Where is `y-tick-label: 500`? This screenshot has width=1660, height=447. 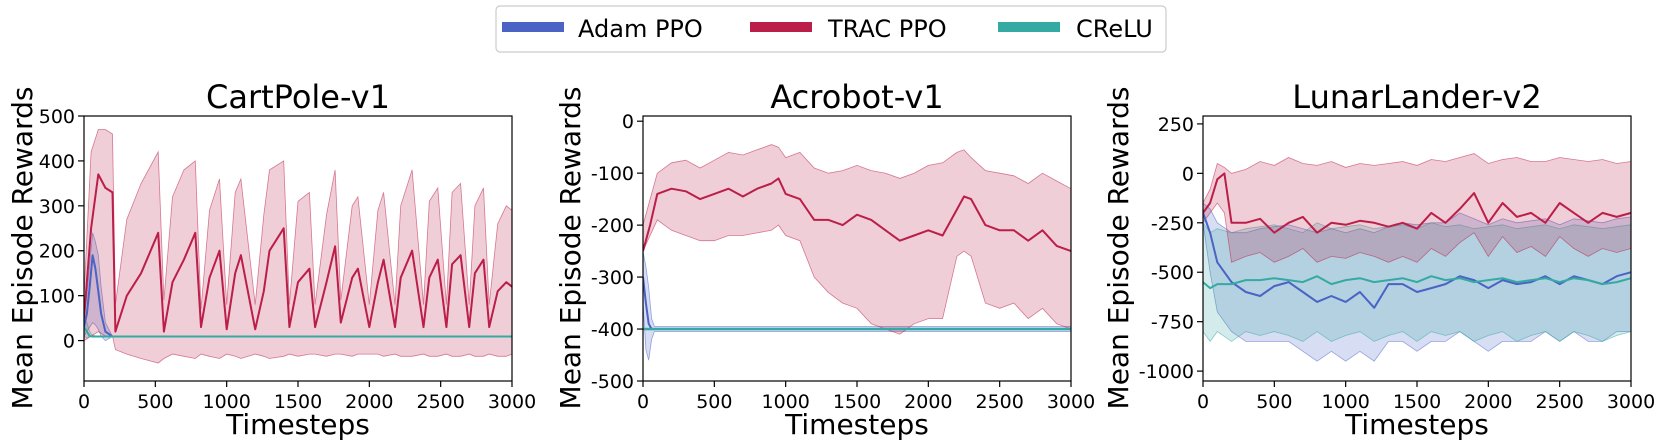 y-tick-label: 500 is located at coordinates (57, 117).